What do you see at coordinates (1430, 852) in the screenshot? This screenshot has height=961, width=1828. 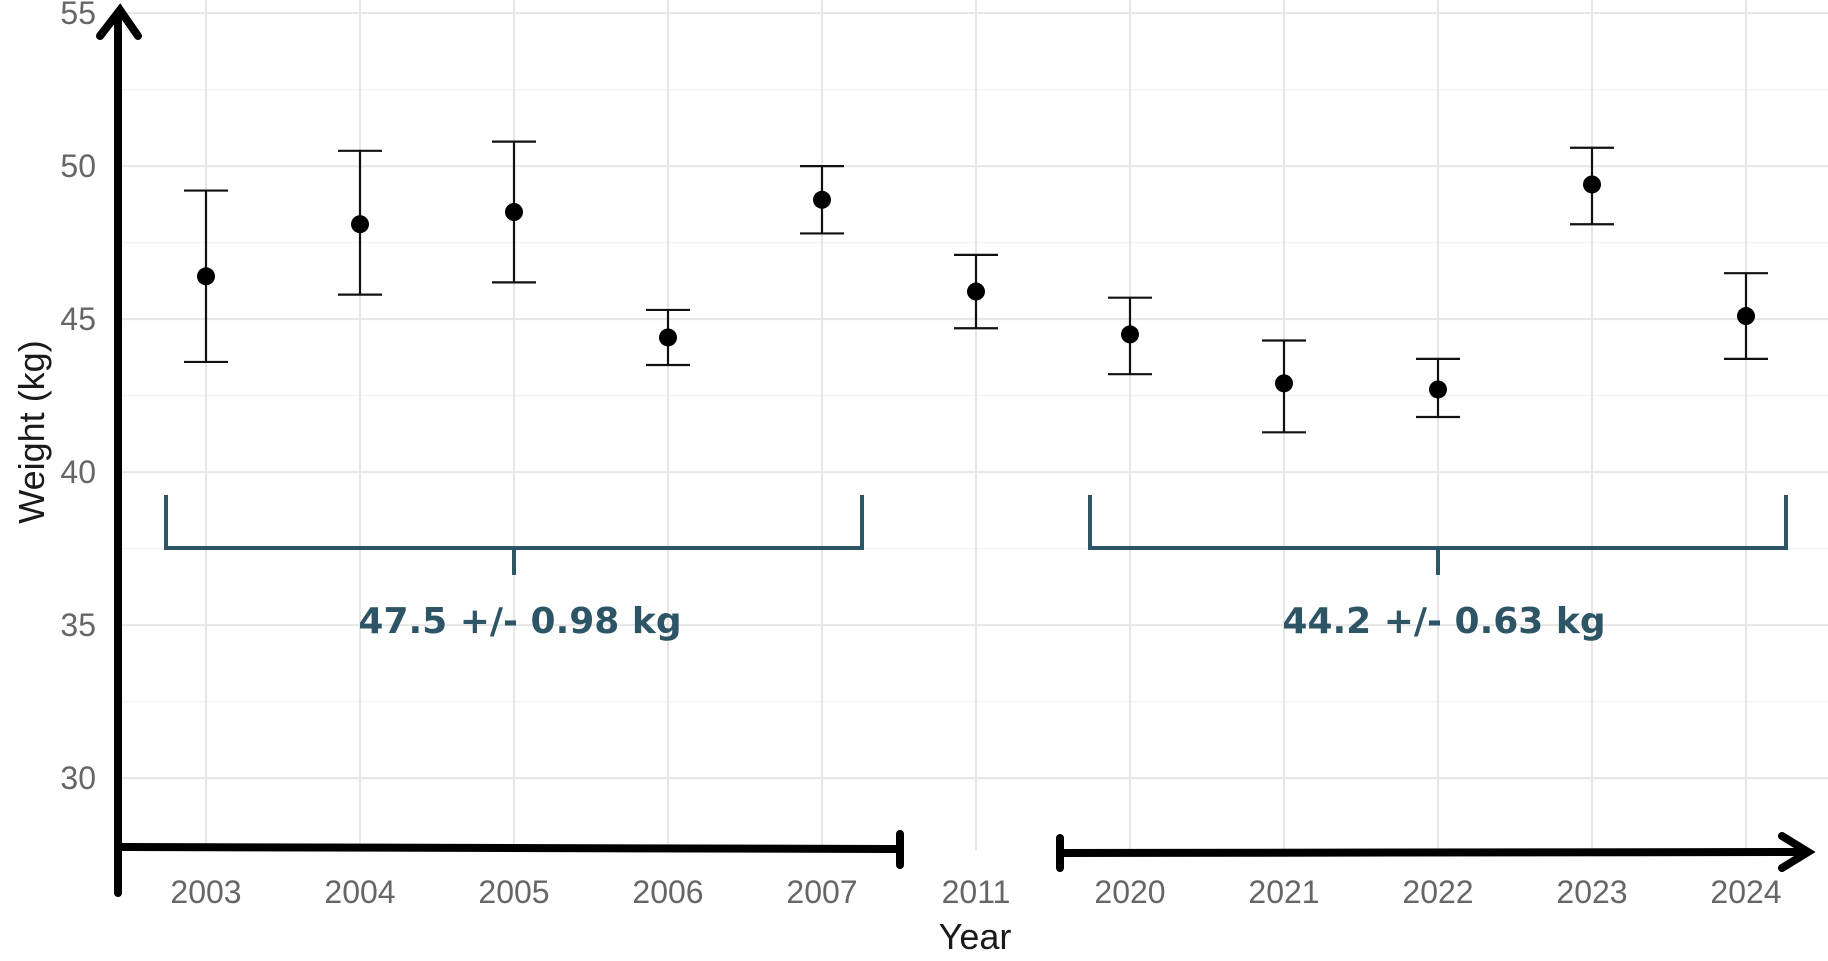 I see `x-axis-segment-right` at bounding box center [1430, 852].